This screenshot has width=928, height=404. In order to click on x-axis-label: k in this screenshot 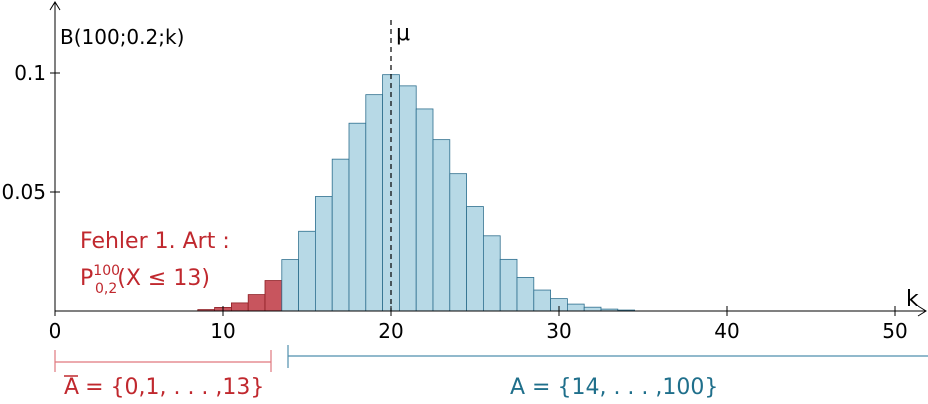, I will do `click(912, 299)`.